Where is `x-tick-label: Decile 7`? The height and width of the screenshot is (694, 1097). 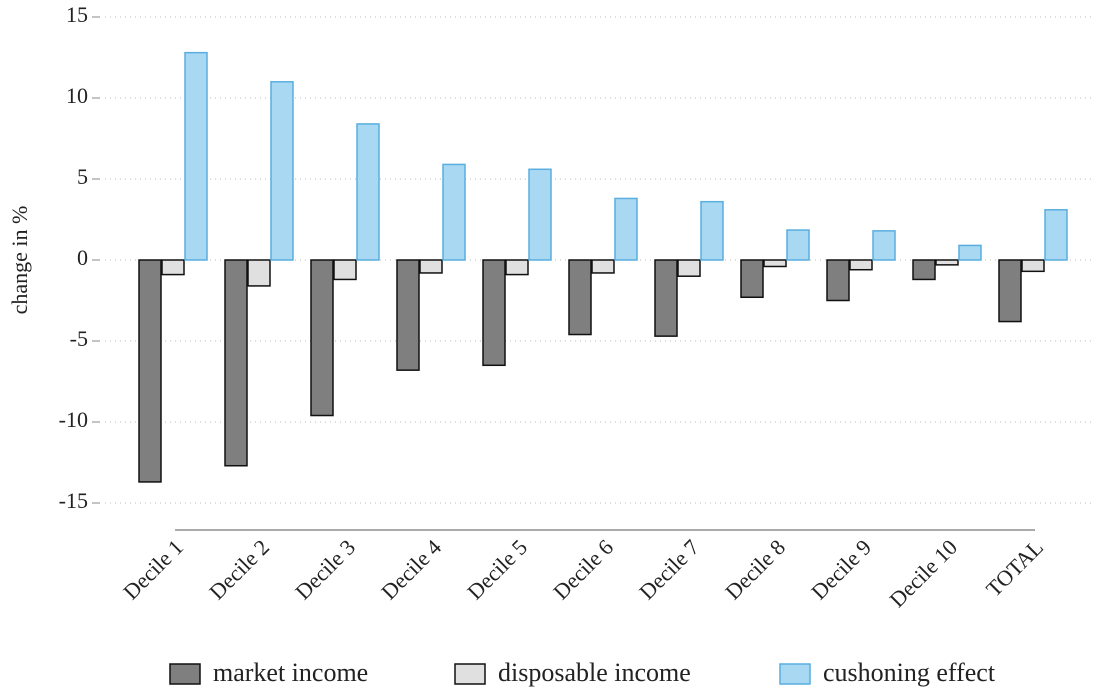
x-tick-label: Decile 7 is located at coordinates (669, 569).